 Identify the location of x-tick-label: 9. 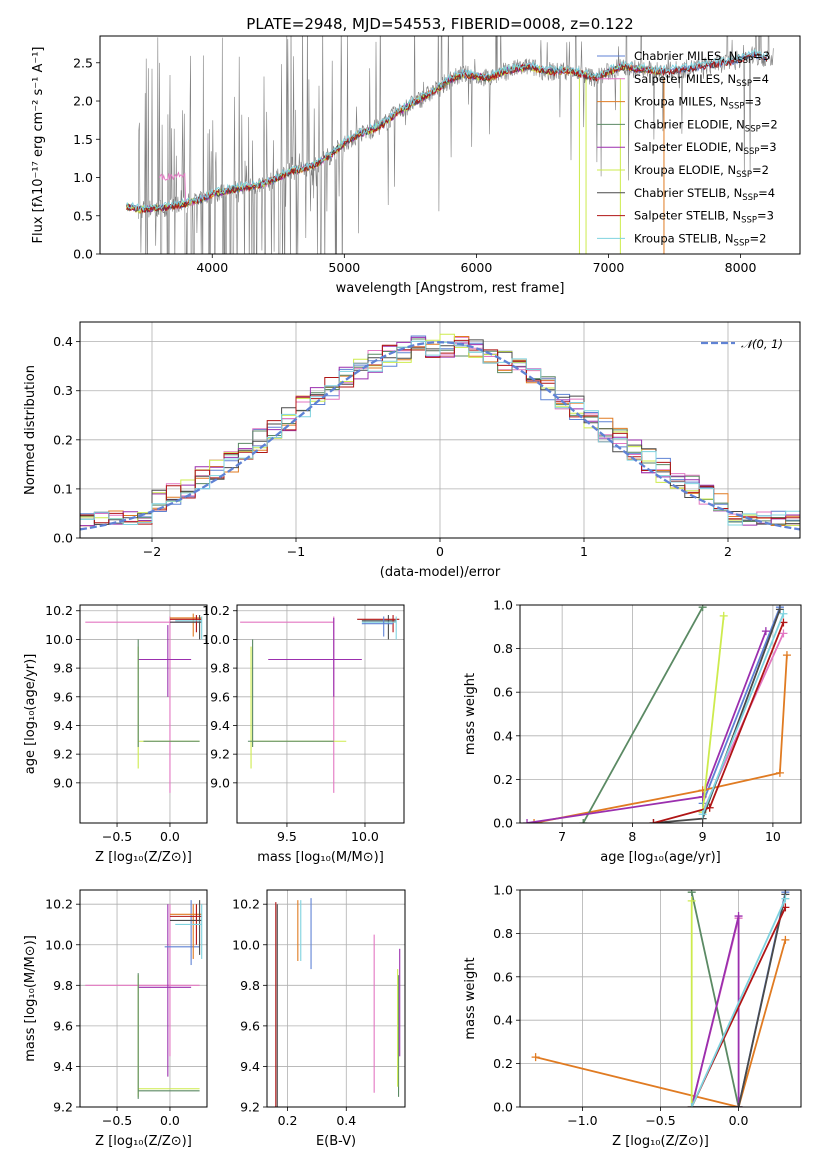
(703, 836).